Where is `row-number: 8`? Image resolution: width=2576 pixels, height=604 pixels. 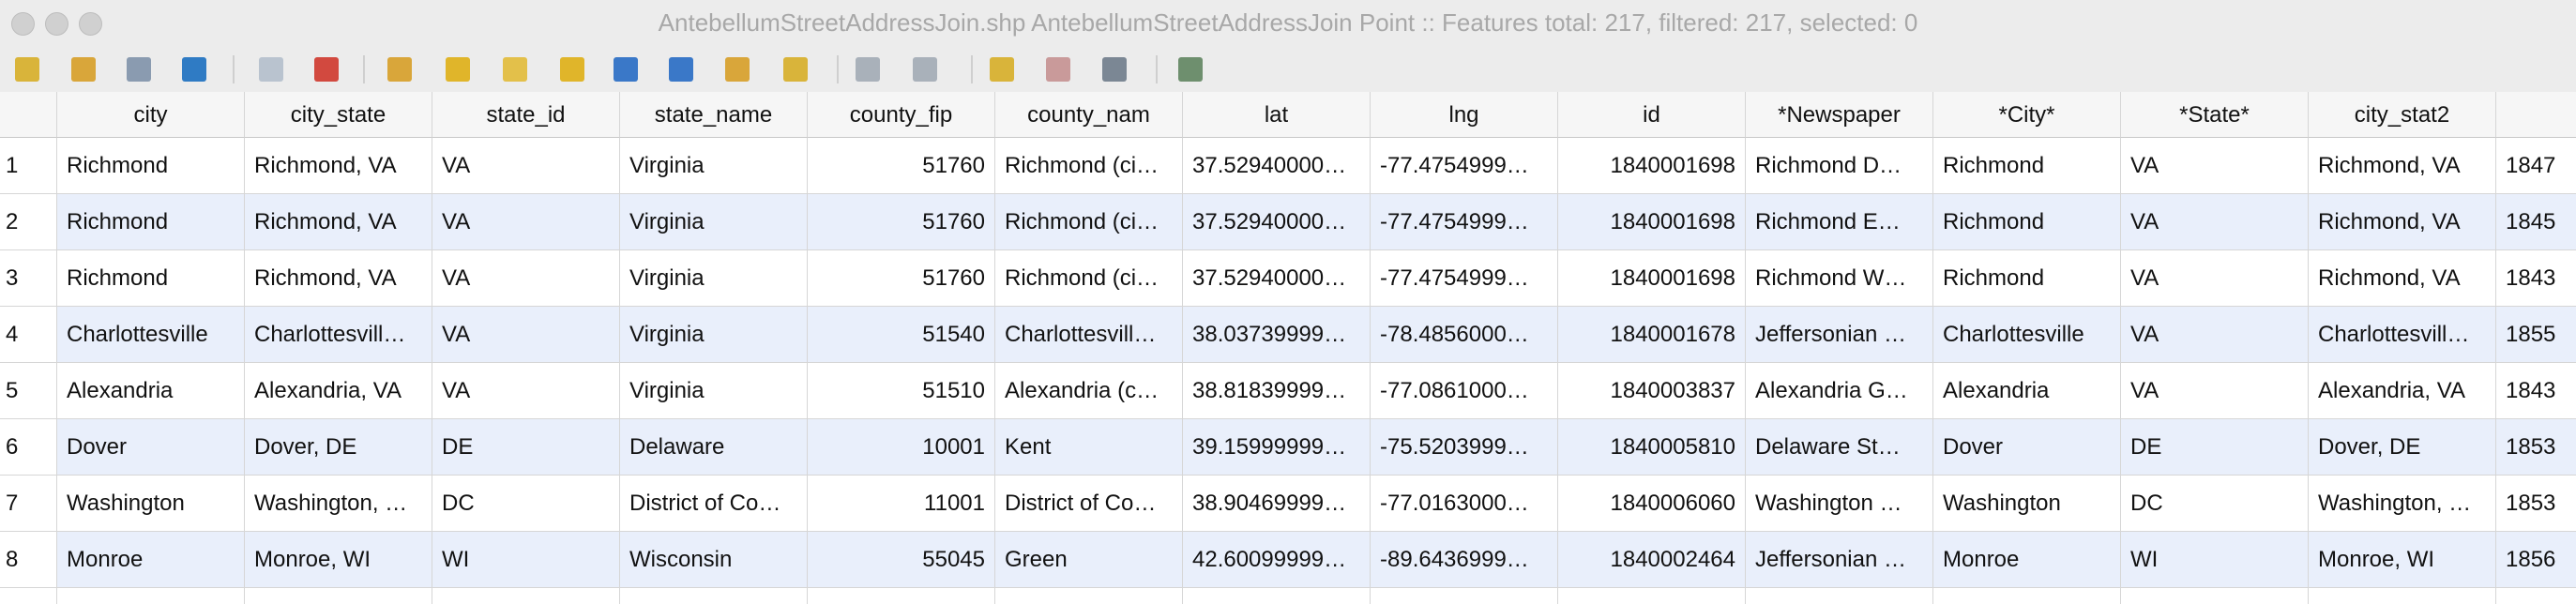 row-number: 8 is located at coordinates (28, 560).